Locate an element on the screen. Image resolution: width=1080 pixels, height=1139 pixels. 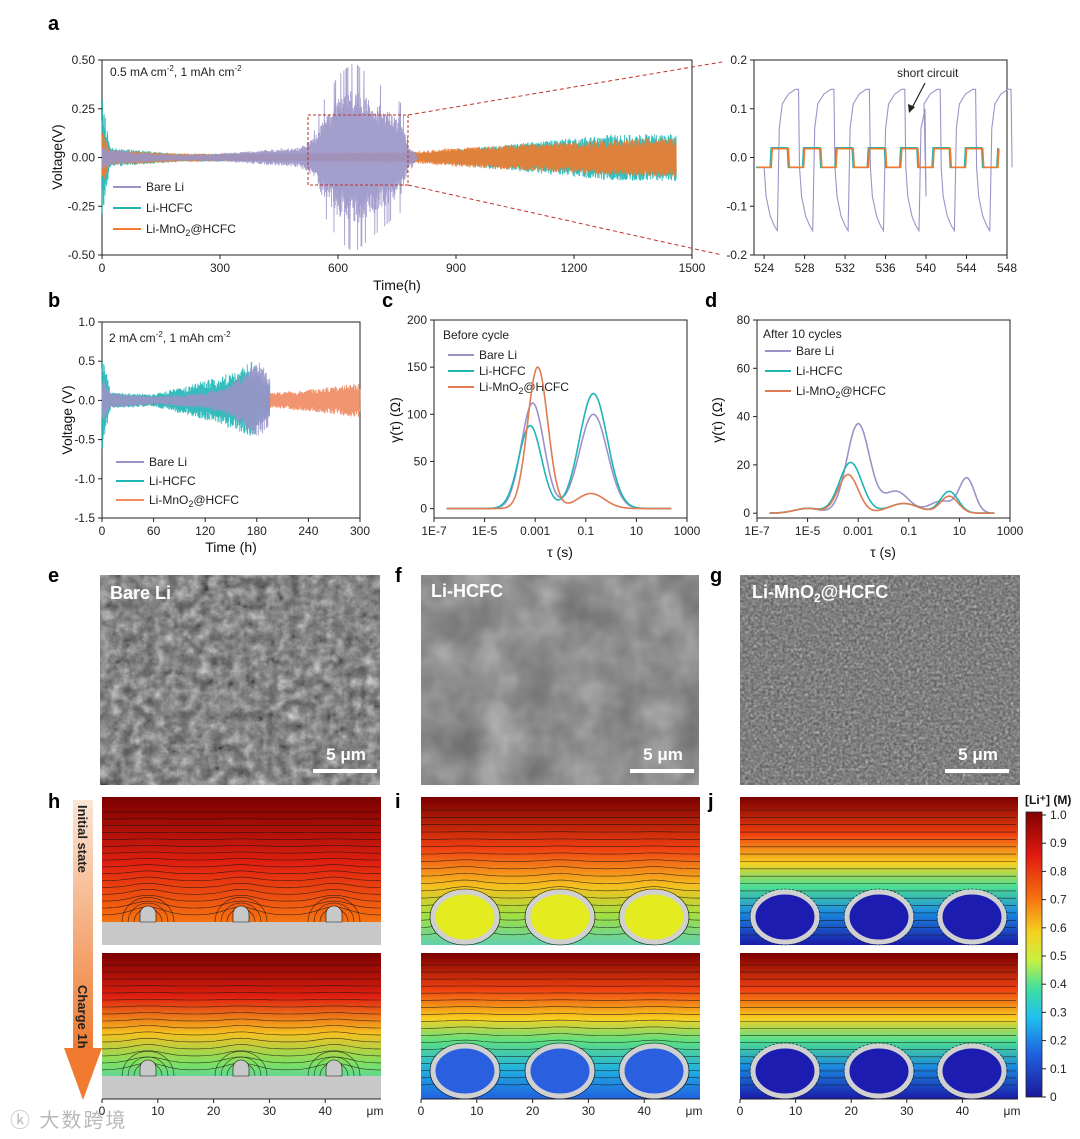
colorbar-tick-label: 0.5 is located at coordinates (1058, 956).